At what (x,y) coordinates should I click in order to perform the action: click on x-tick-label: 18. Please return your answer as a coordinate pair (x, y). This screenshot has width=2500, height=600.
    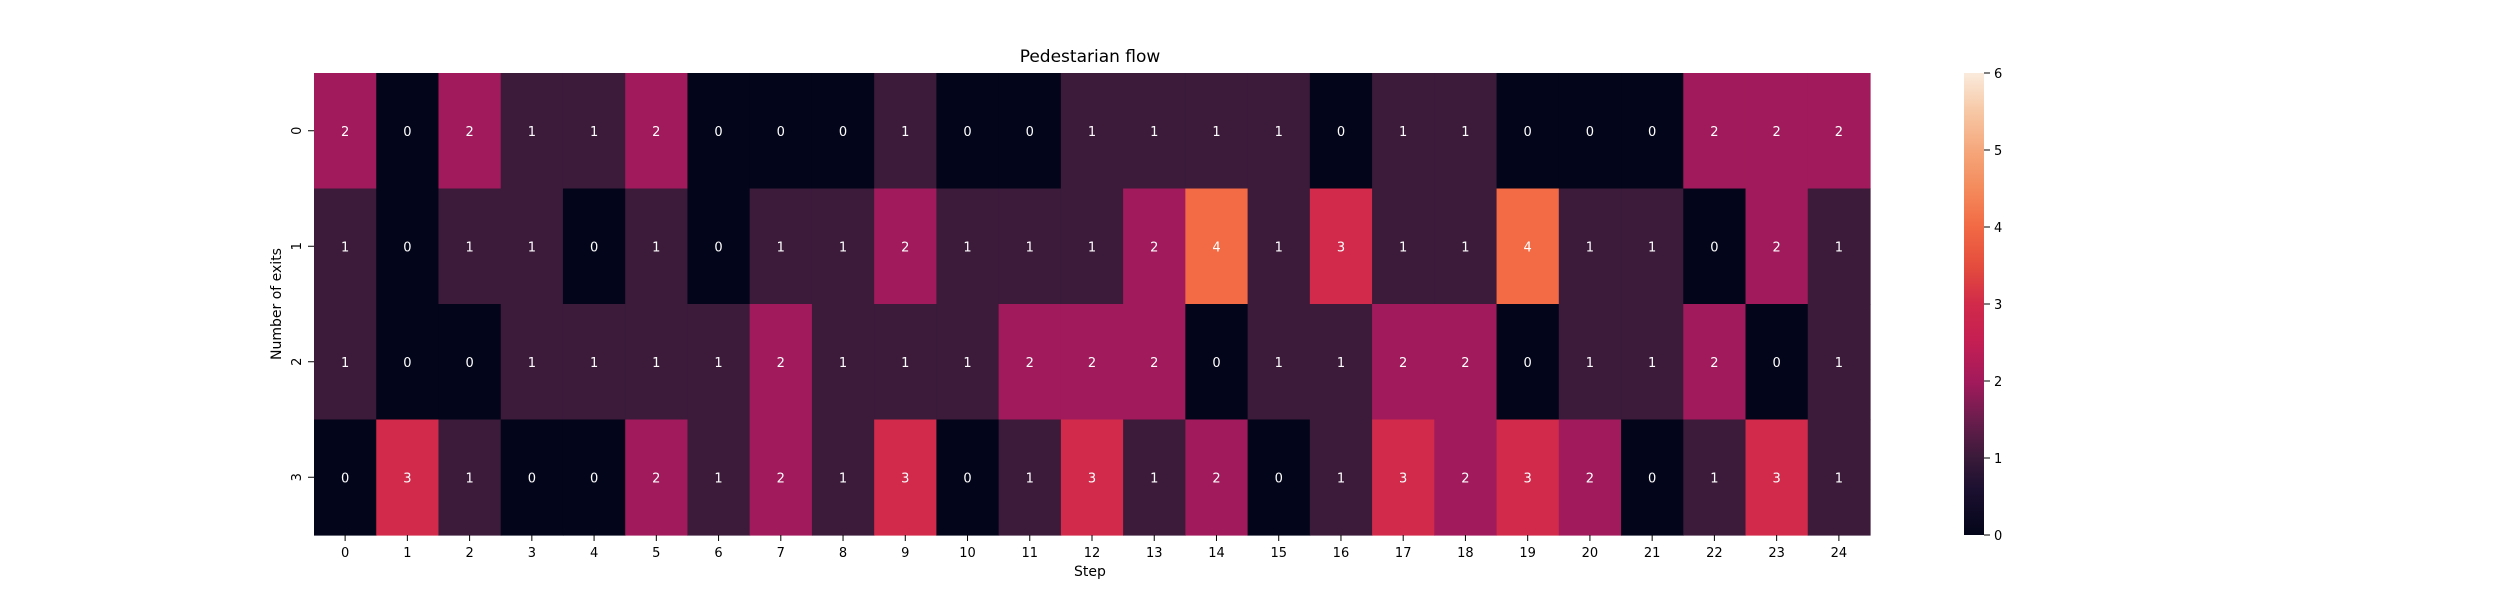
    Looking at the image, I should click on (1465, 553).